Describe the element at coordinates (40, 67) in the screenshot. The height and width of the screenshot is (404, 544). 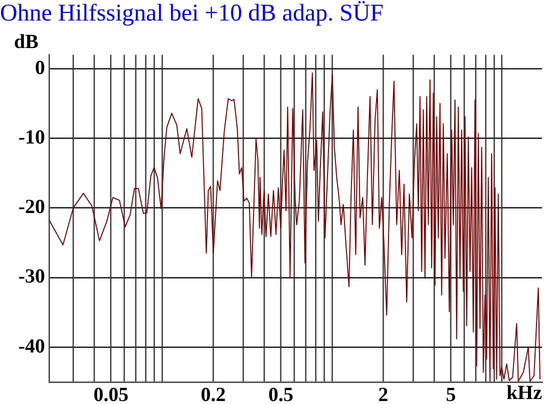
I see `y-tick-label: 0` at that location.